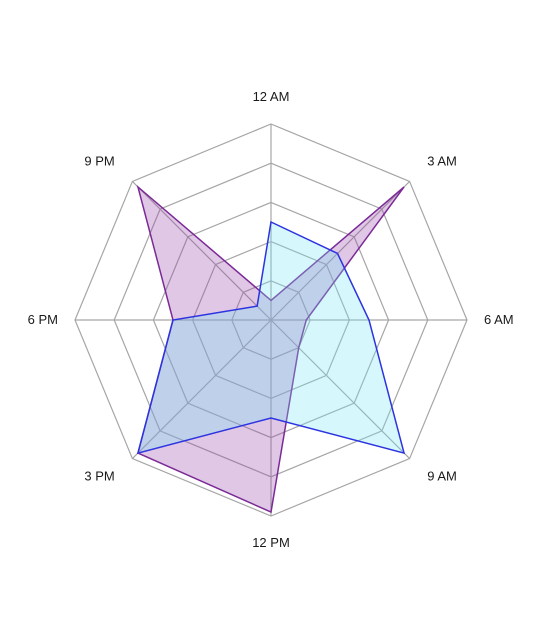 The width and height of the screenshot is (558, 622). Describe the element at coordinates (43, 319) in the screenshot. I see `axis-label-6: 6 PM` at that location.